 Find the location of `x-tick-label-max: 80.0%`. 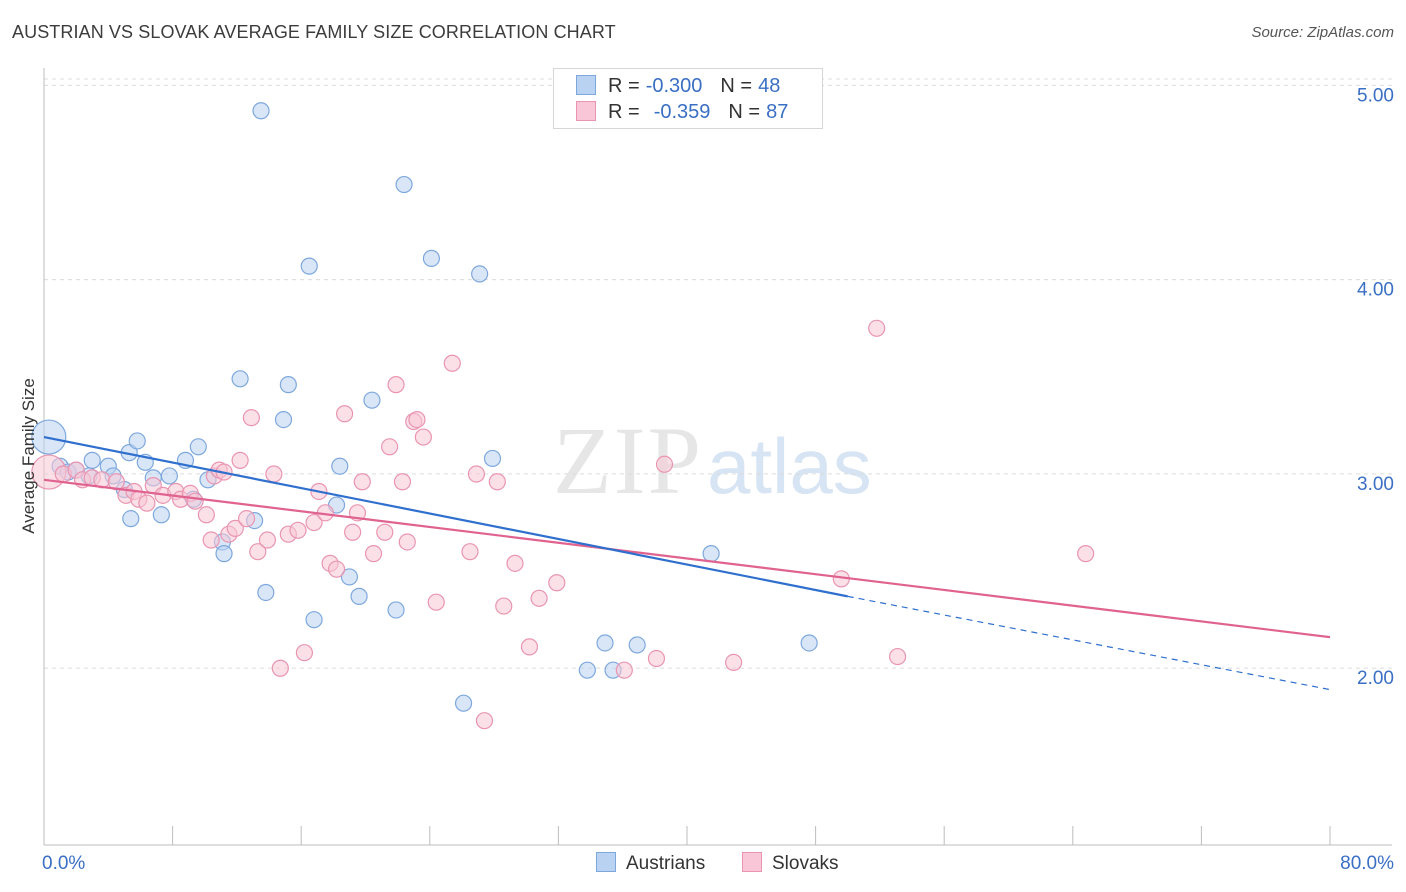

x-tick-label-max: 80.0% is located at coordinates (1367, 863).